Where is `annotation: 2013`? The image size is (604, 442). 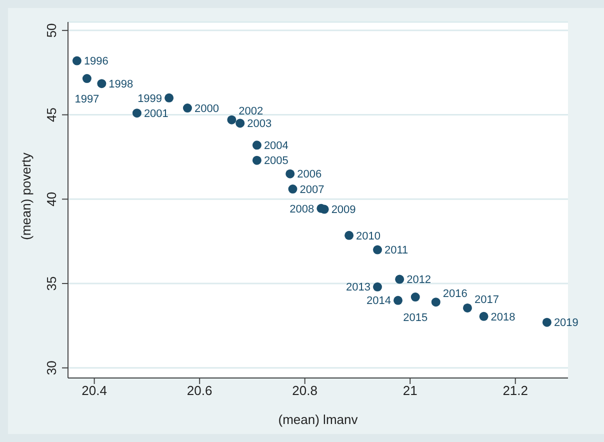
annotation: 2013 is located at coordinates (358, 288).